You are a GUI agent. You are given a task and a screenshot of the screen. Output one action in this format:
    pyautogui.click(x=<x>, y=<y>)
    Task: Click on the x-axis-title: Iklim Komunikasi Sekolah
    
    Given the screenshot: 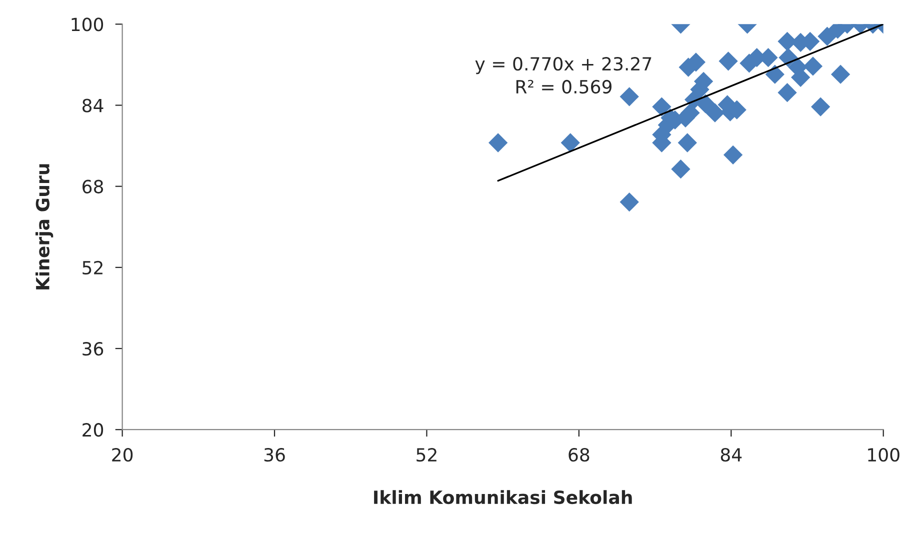 What is the action you would take?
    pyautogui.click(x=503, y=497)
    